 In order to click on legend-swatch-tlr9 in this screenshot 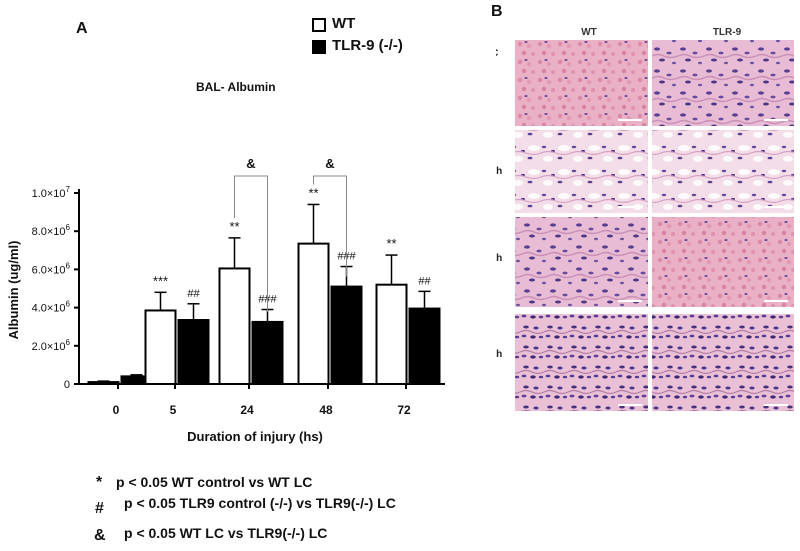, I will do `click(319, 47)`.